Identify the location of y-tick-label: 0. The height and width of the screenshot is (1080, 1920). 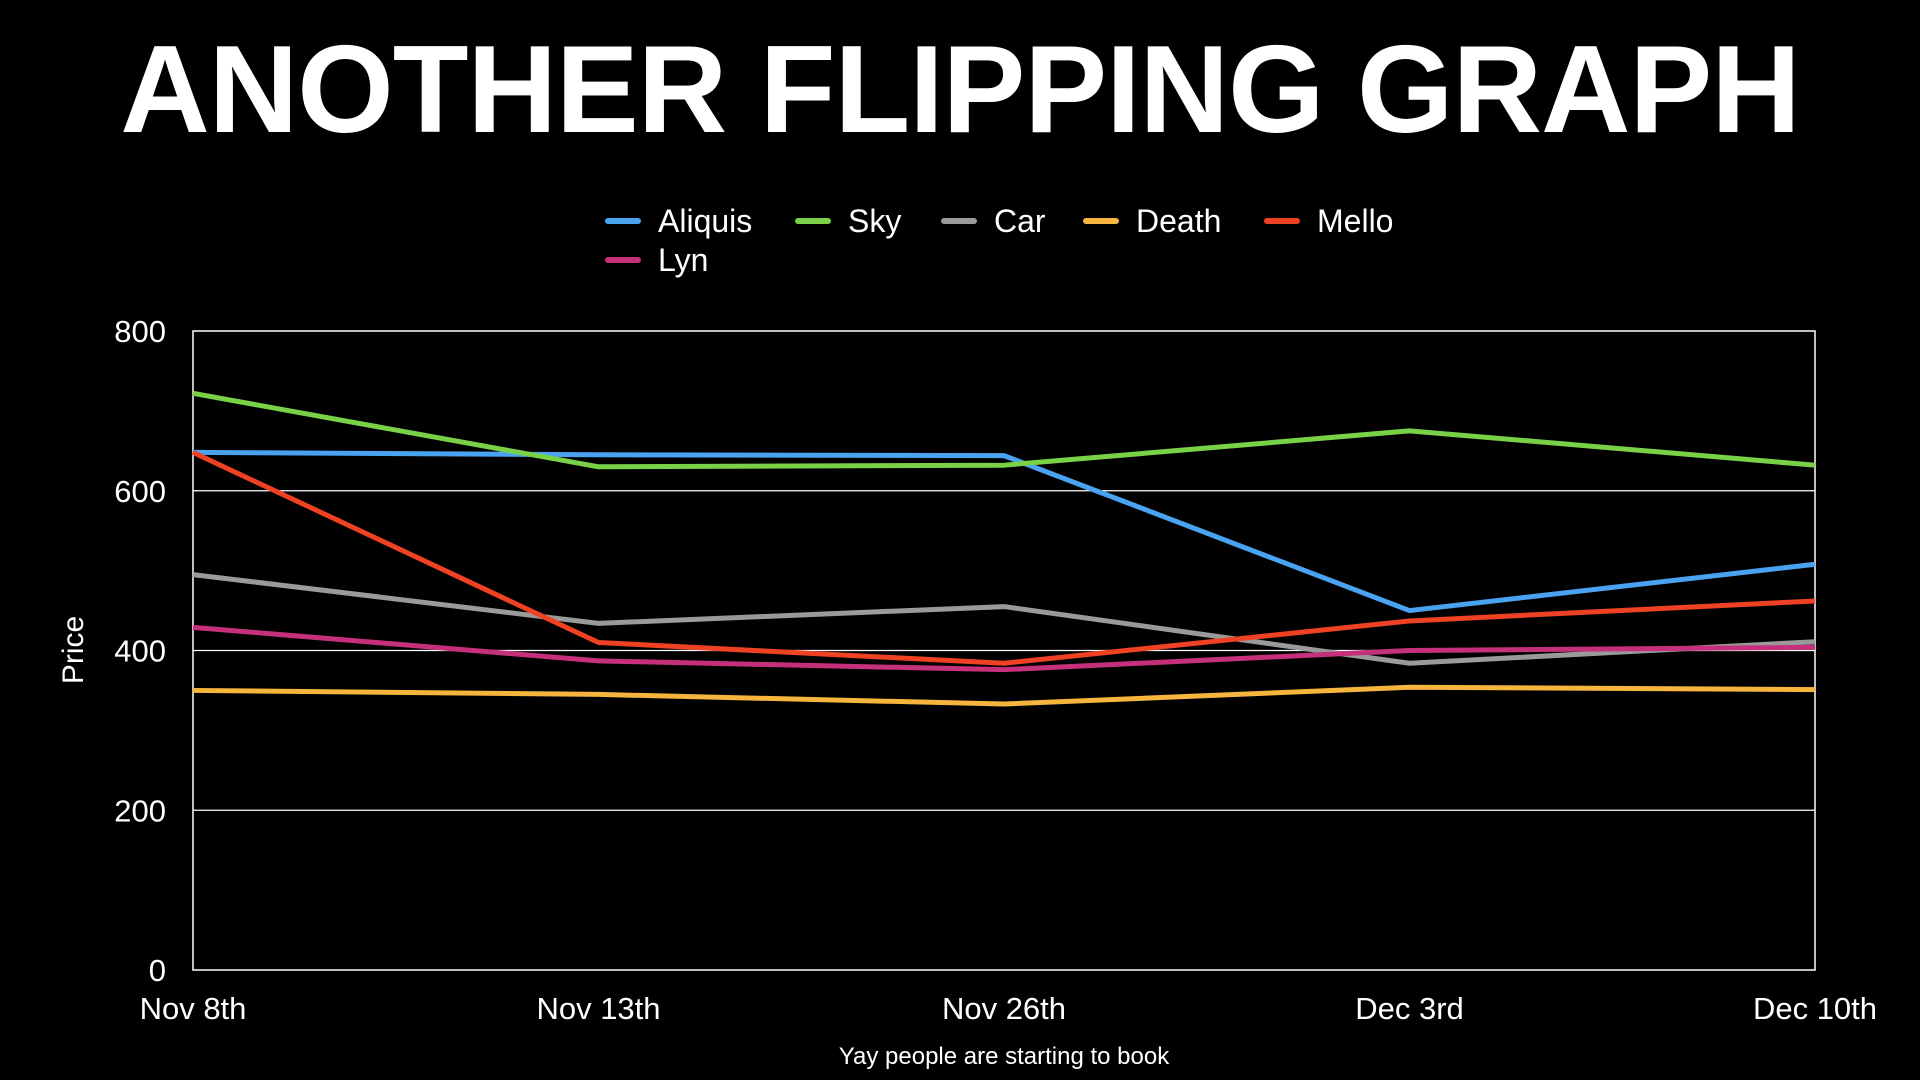
(157, 970).